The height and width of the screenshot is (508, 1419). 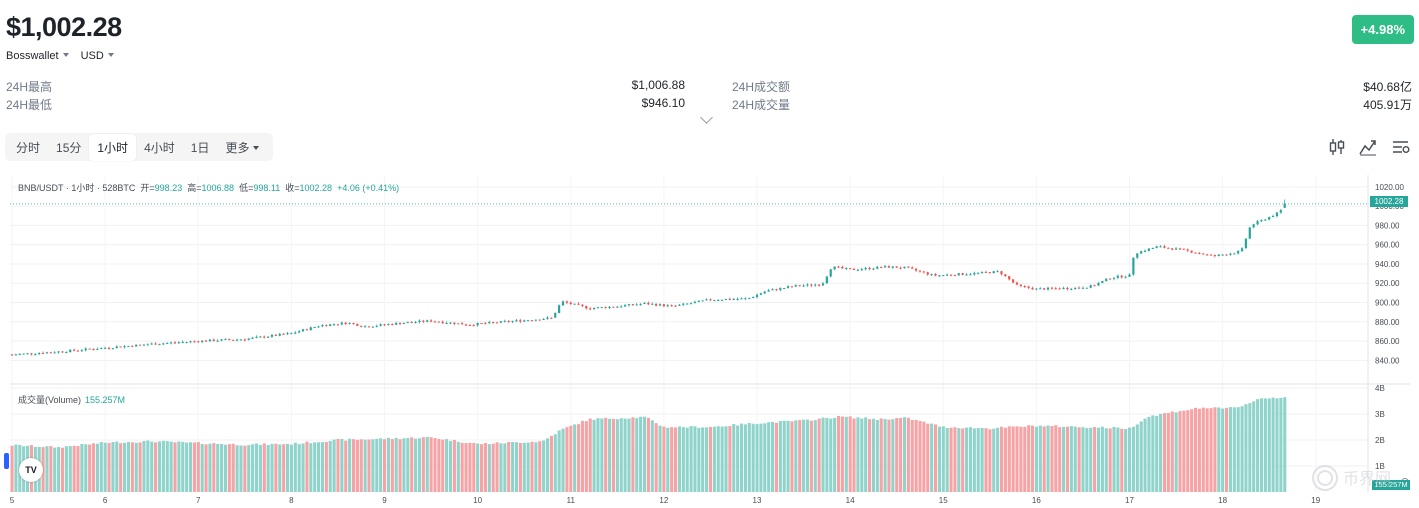 What do you see at coordinates (105, 500) in the screenshot?
I see `x-tick-label: 6` at bounding box center [105, 500].